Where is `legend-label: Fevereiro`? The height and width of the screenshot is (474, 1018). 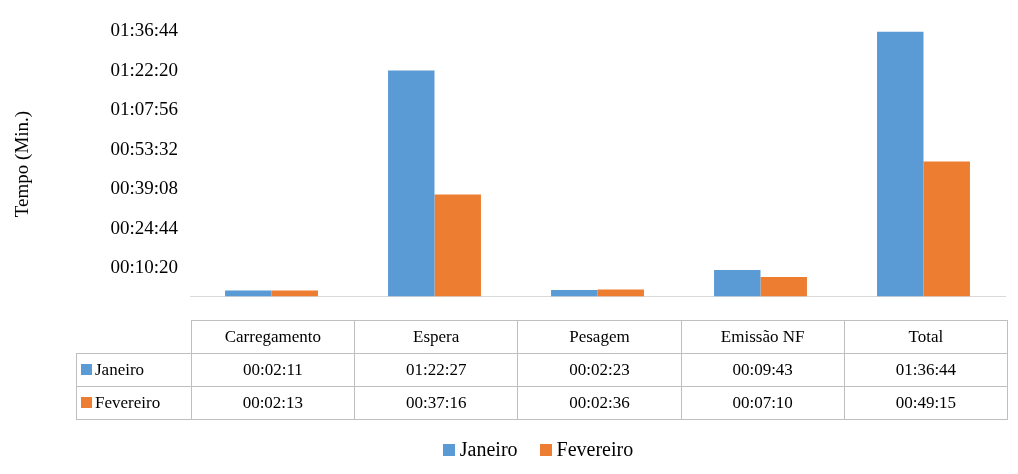 legend-label: Fevereiro is located at coordinates (595, 449).